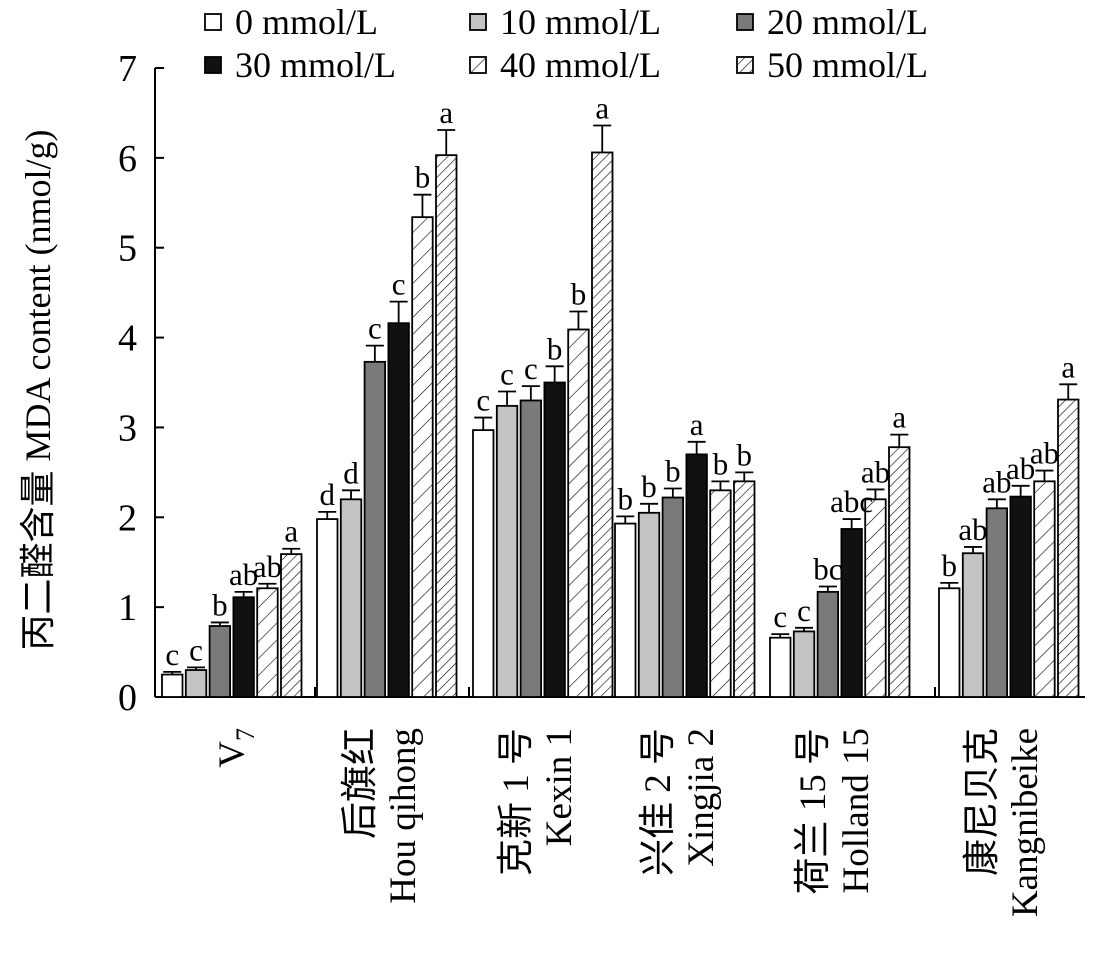  Describe the element at coordinates (127, 159) in the screenshot. I see `y-tick-label: 6` at that location.